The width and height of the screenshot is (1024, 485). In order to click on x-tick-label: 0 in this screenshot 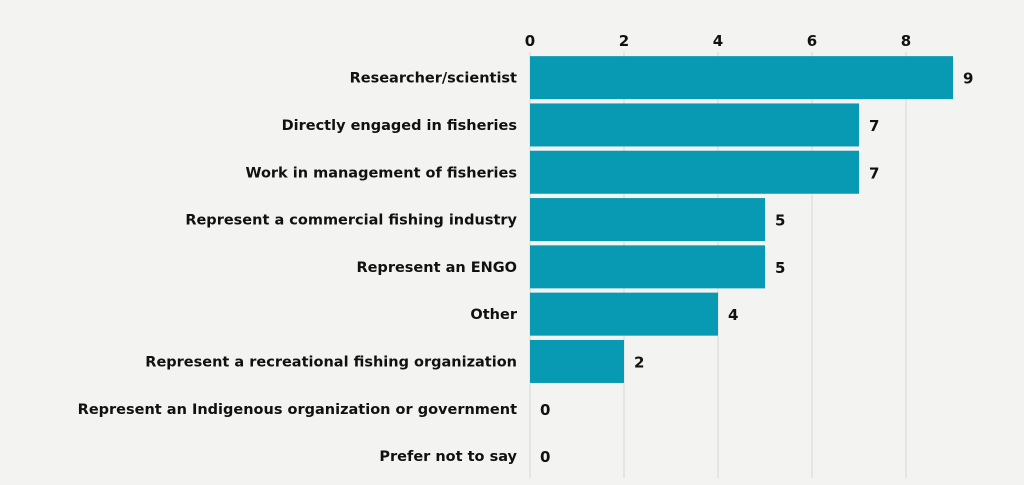, I will do `click(530, 41)`.